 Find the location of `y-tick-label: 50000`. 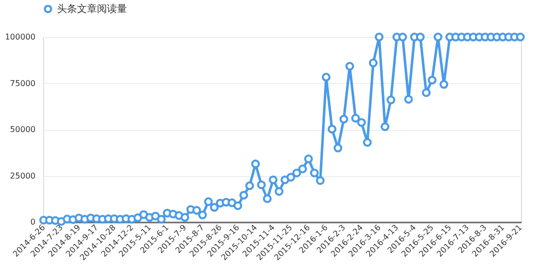

y-tick-label: 50000 is located at coordinates (23, 129).